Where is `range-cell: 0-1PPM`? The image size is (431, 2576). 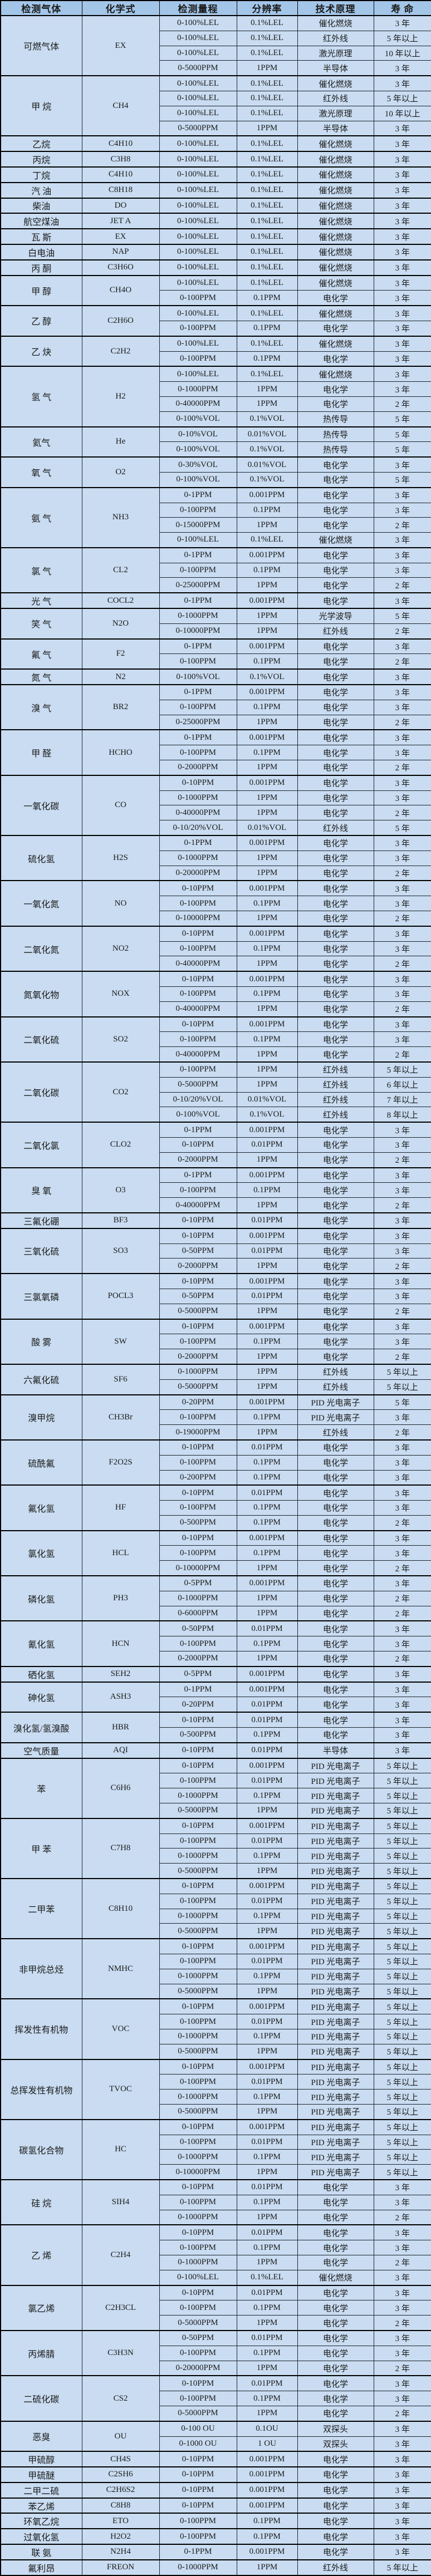 range-cell: 0-1PPM is located at coordinates (198, 692).